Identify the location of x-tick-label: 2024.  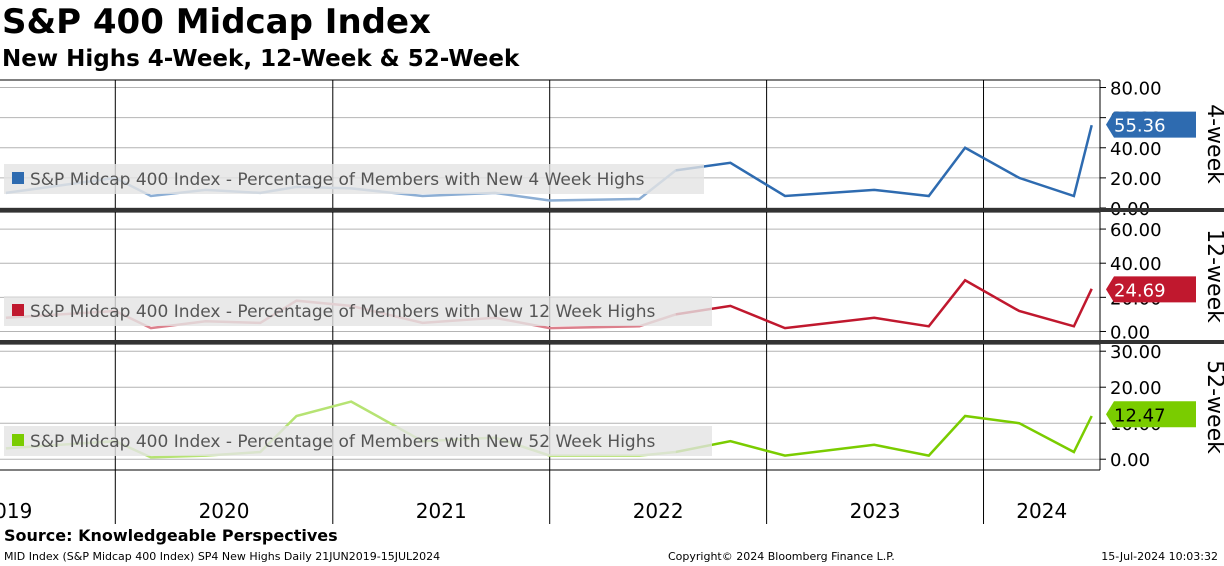
(1041, 511).